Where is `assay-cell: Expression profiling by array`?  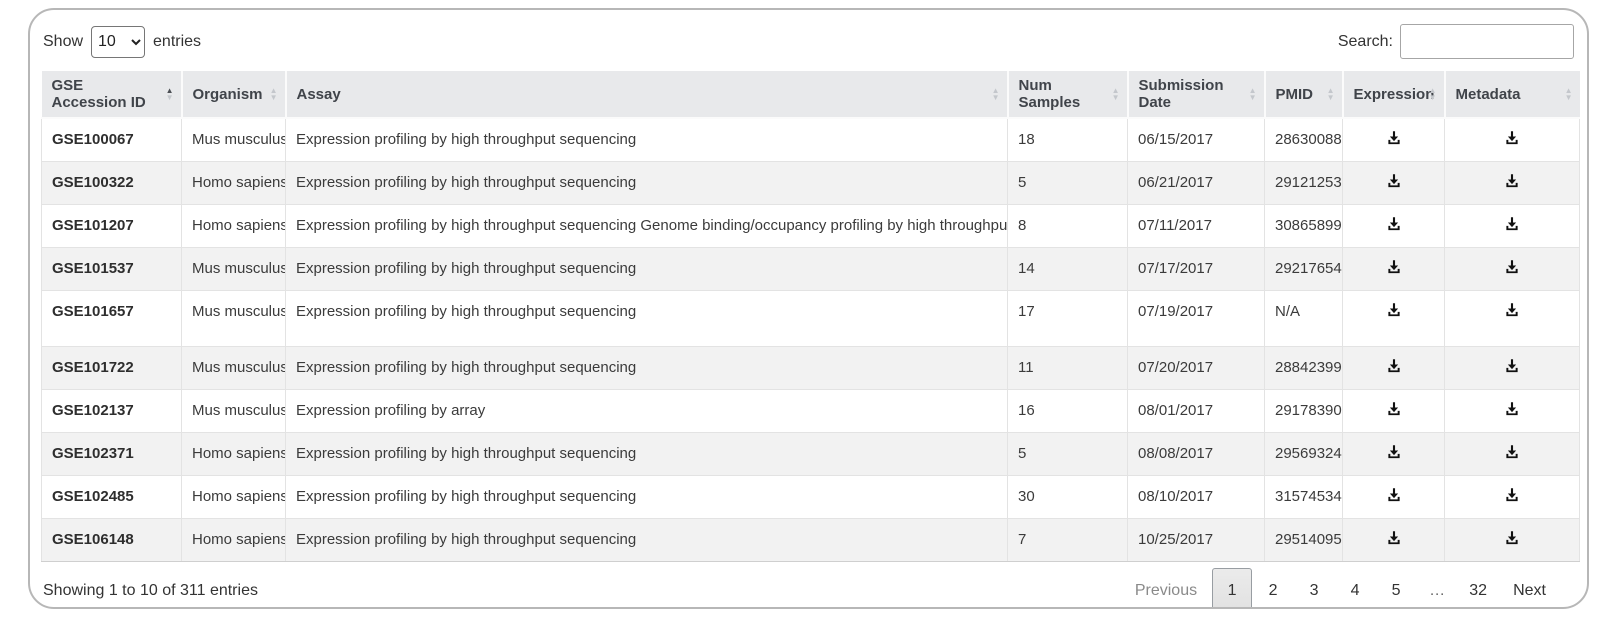 assay-cell: Expression profiling by array is located at coordinates (646, 411).